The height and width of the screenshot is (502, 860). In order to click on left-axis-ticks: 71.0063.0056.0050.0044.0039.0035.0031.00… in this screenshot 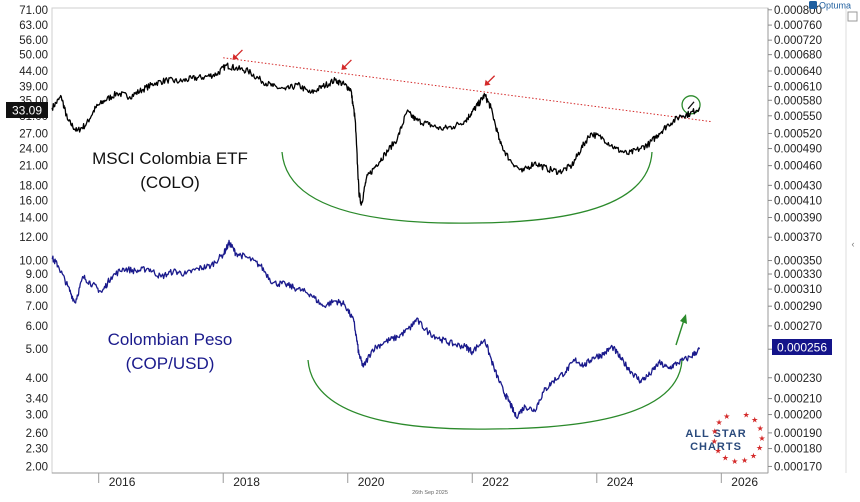, I will do `click(33, 239)`.